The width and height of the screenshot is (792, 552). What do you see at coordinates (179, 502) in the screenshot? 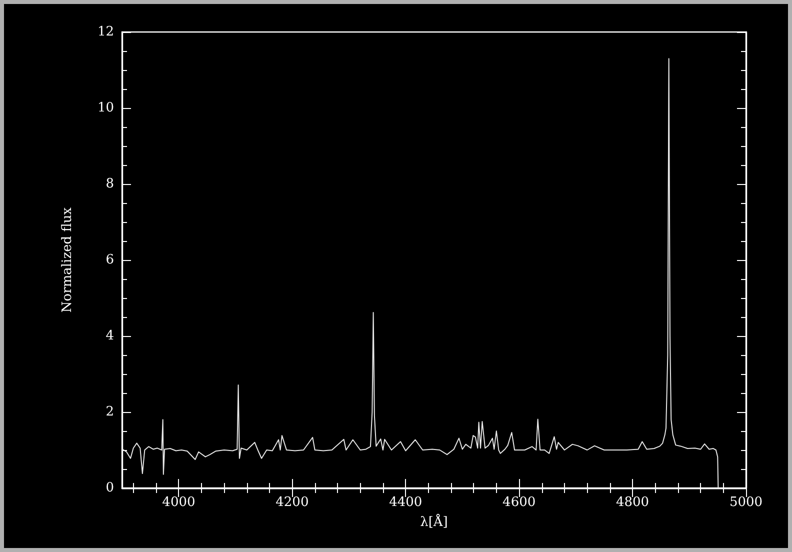
I see `x-tick-label: 4000` at bounding box center [179, 502].